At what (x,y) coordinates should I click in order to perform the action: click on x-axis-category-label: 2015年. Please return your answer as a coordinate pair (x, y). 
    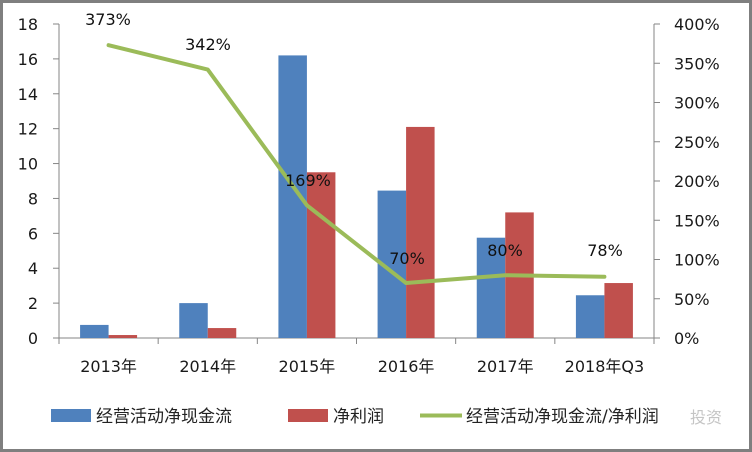
    Looking at the image, I should click on (307, 366).